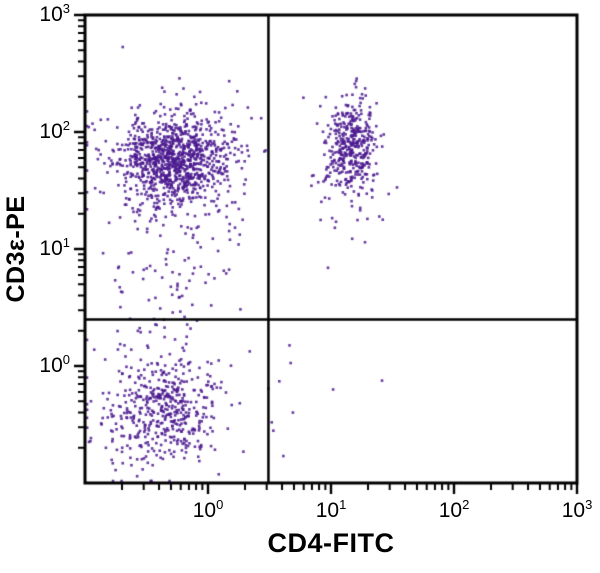 The image size is (600, 573). Describe the element at coordinates (16, 249) in the screenshot. I see `y-axis-title: CD3ε-PE` at that location.